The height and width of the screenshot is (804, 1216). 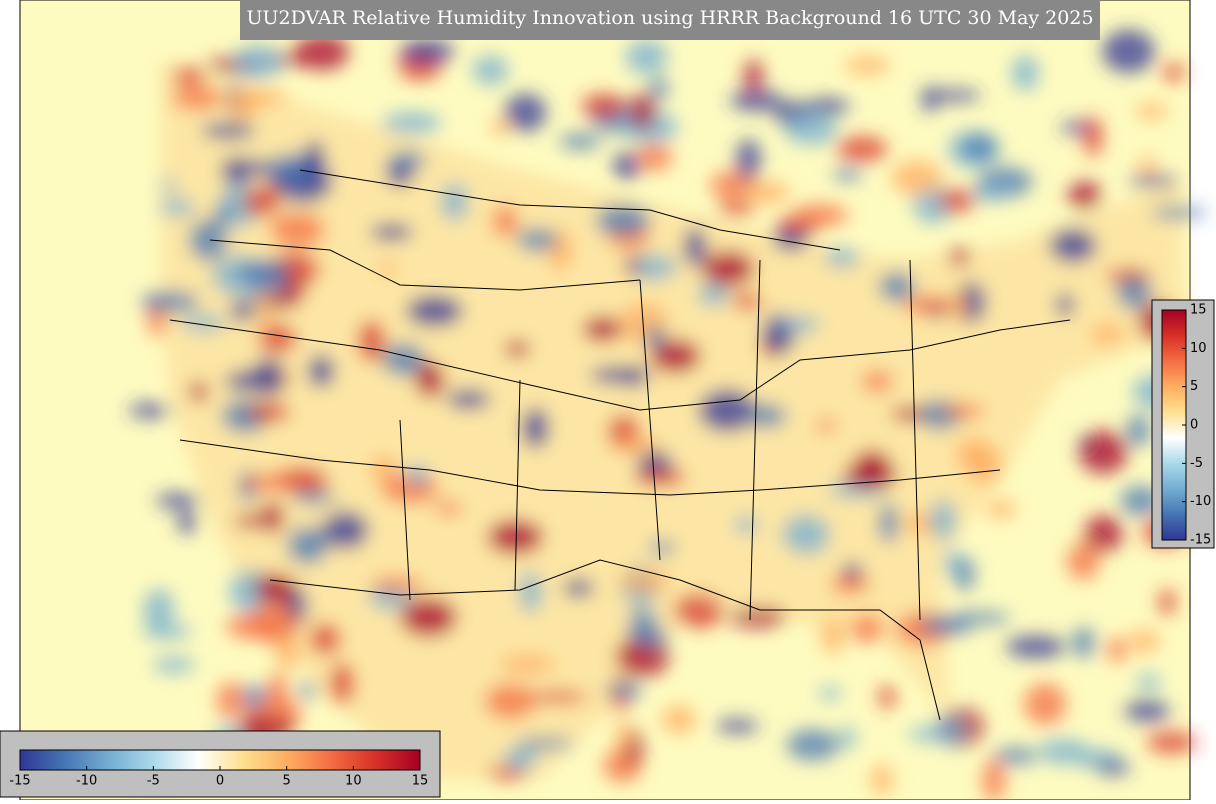 What do you see at coordinates (220, 781) in the screenshot?
I see `tick-label: 0` at bounding box center [220, 781].